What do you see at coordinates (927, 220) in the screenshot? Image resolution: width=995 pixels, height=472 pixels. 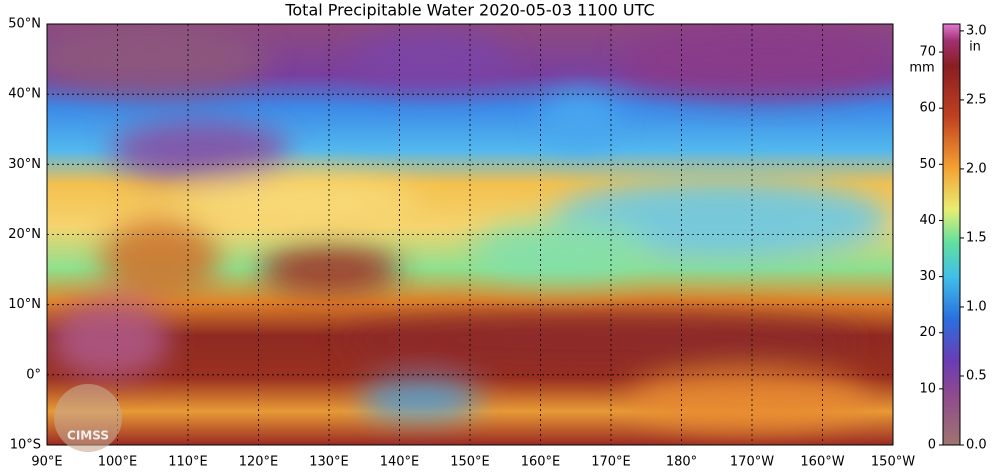 I see `colorbar-tick-label-left: 40` at bounding box center [927, 220].